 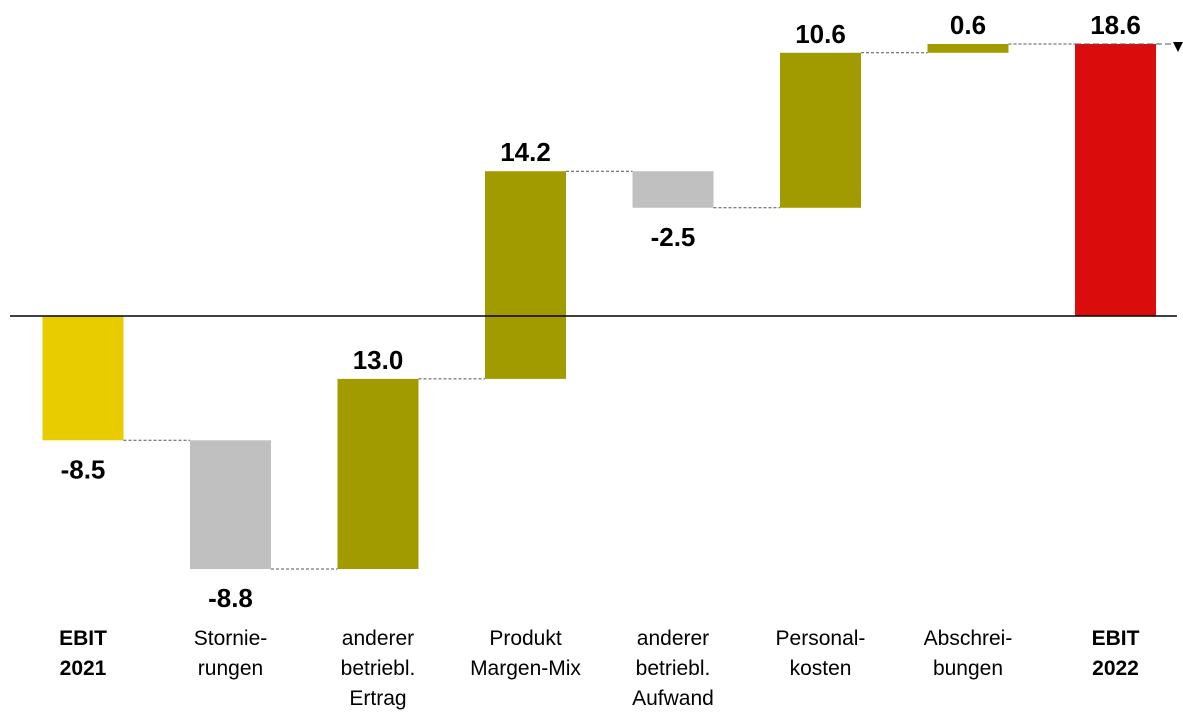 What do you see at coordinates (1129, 47) in the screenshot?
I see `change-arrow` at bounding box center [1129, 47].